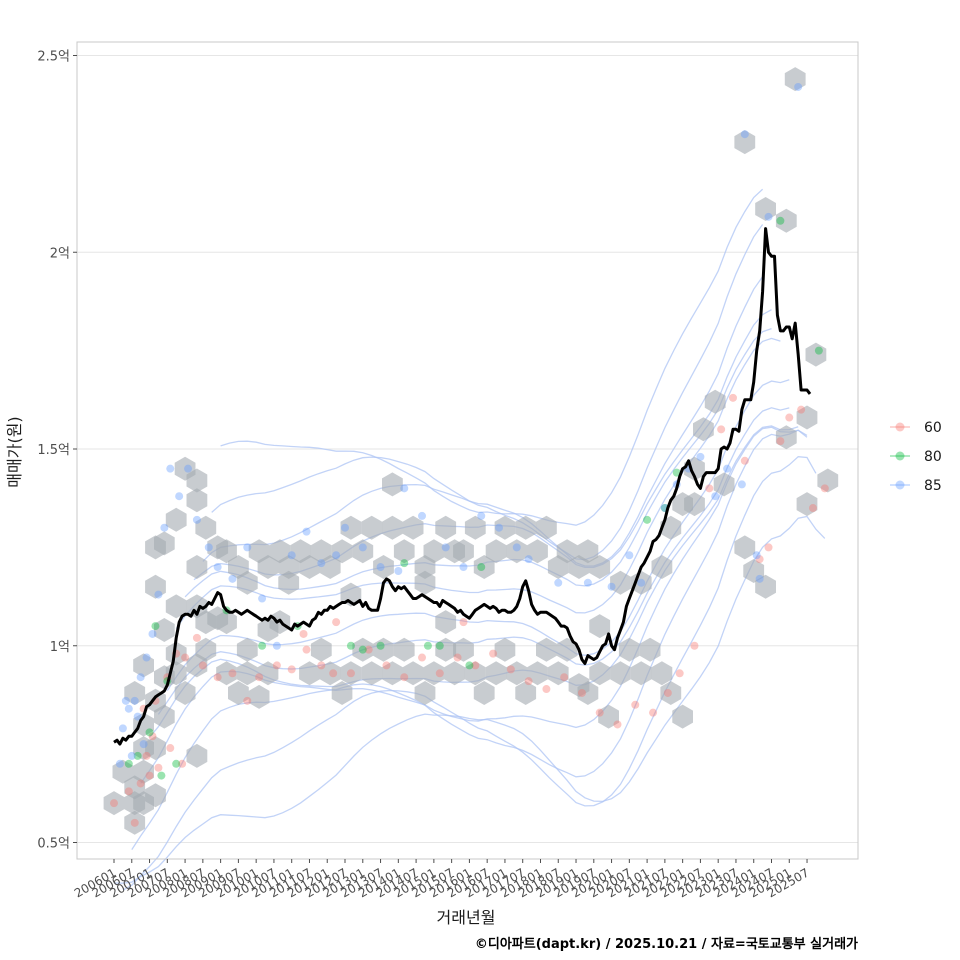 The height and width of the screenshot is (960, 960). Describe the element at coordinates (916, 457) in the screenshot. I see `legend: 60 80 85` at that location.